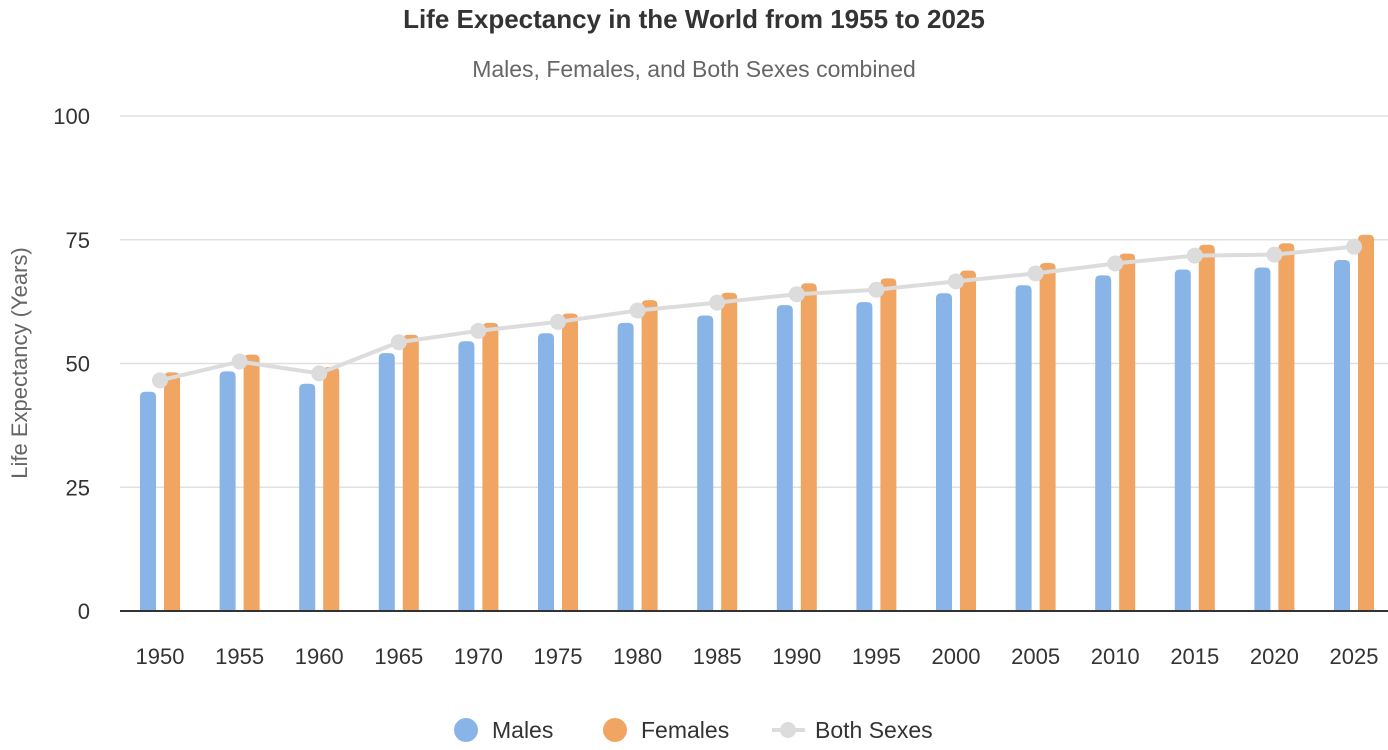 Image resolution: width=1388 pixels, height=750 pixels. I want to click on x-tick-label: 2000, so click(956, 656).